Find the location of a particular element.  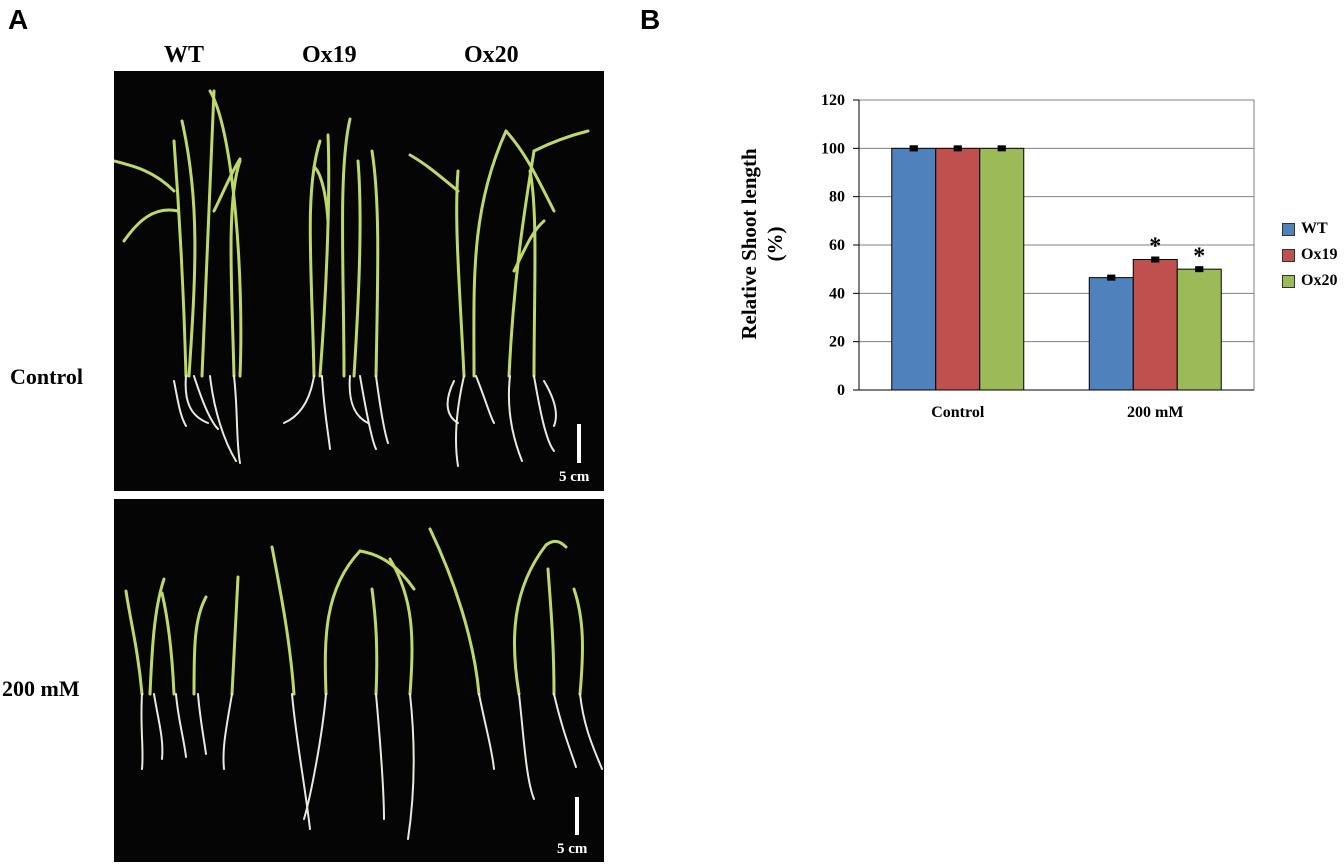

seedlings-200mm-illustration is located at coordinates (363, 683).